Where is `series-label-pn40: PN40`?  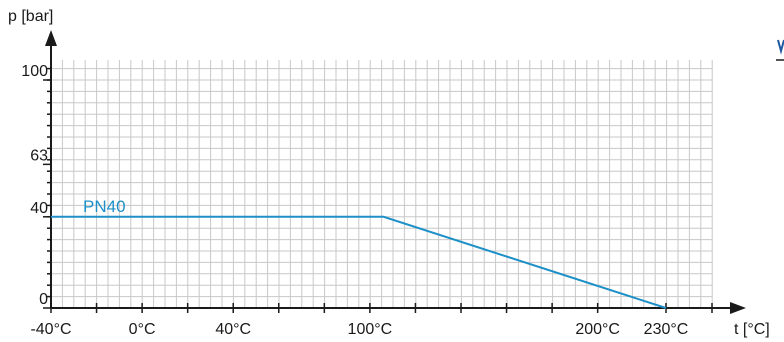
series-label-pn40: PN40 is located at coordinates (104, 206).